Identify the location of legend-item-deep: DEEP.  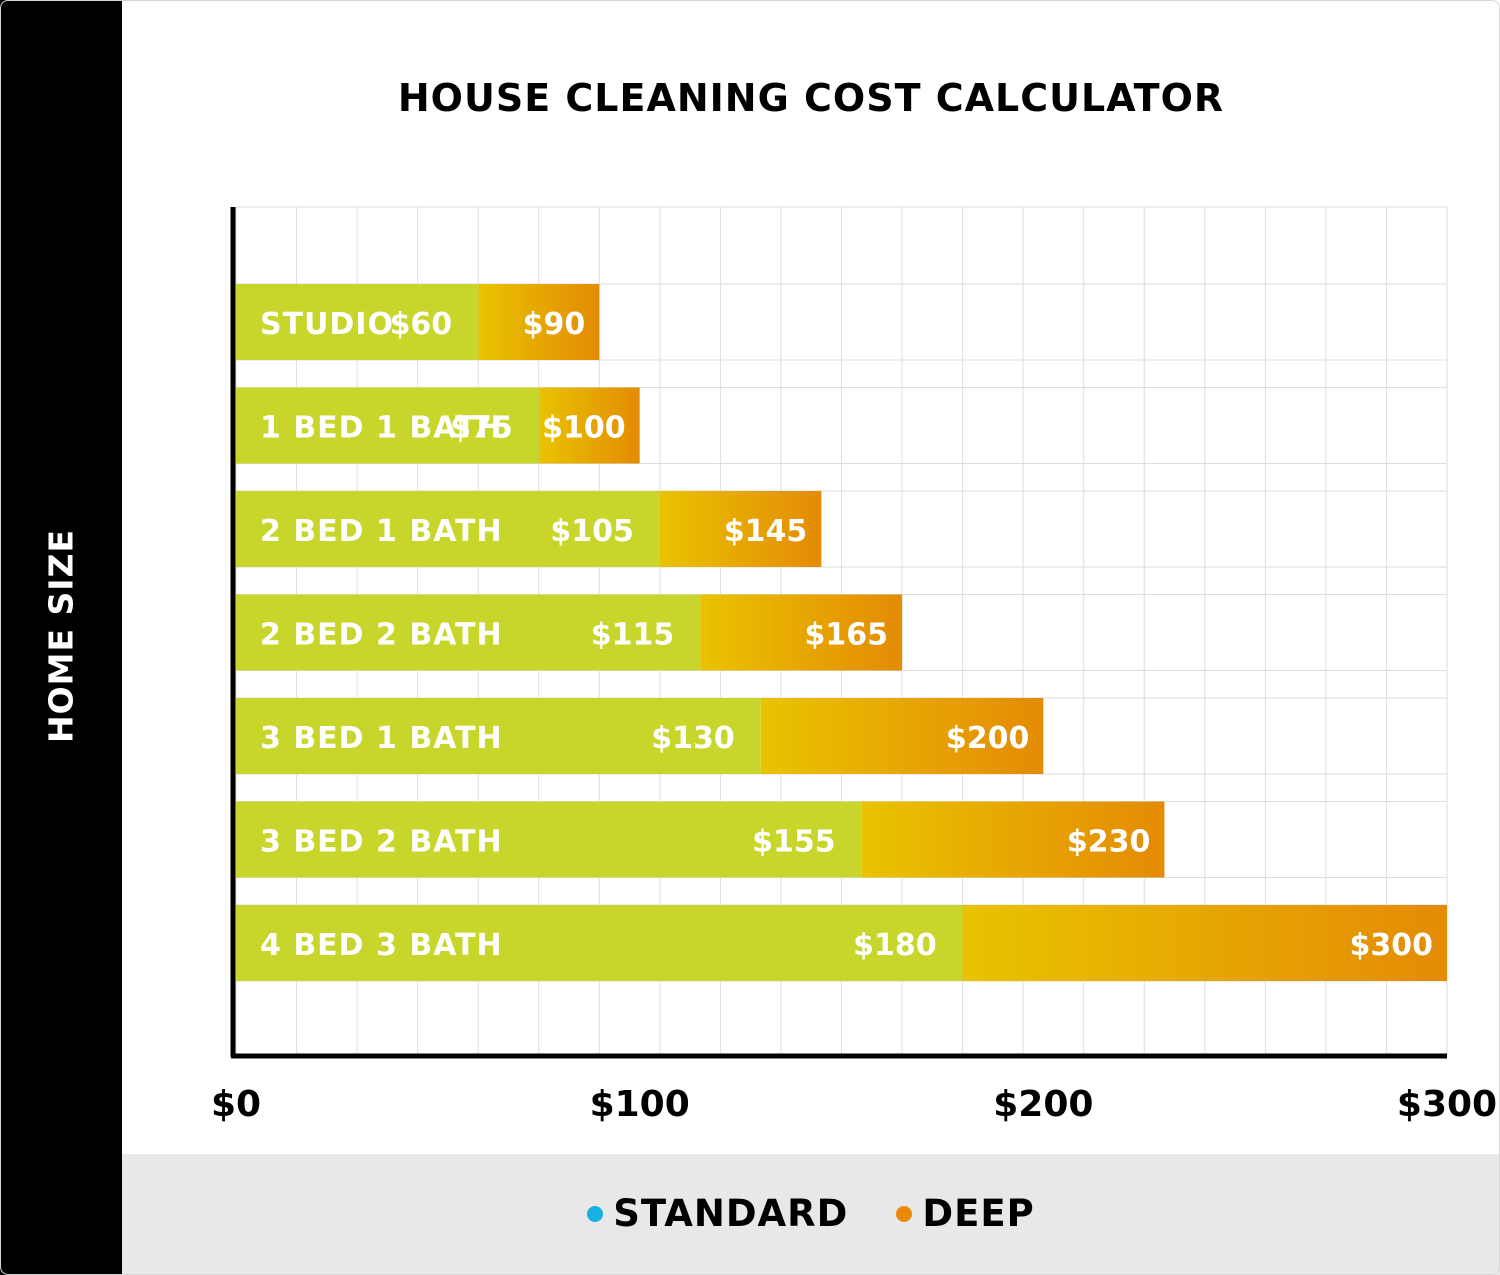
(965, 1213).